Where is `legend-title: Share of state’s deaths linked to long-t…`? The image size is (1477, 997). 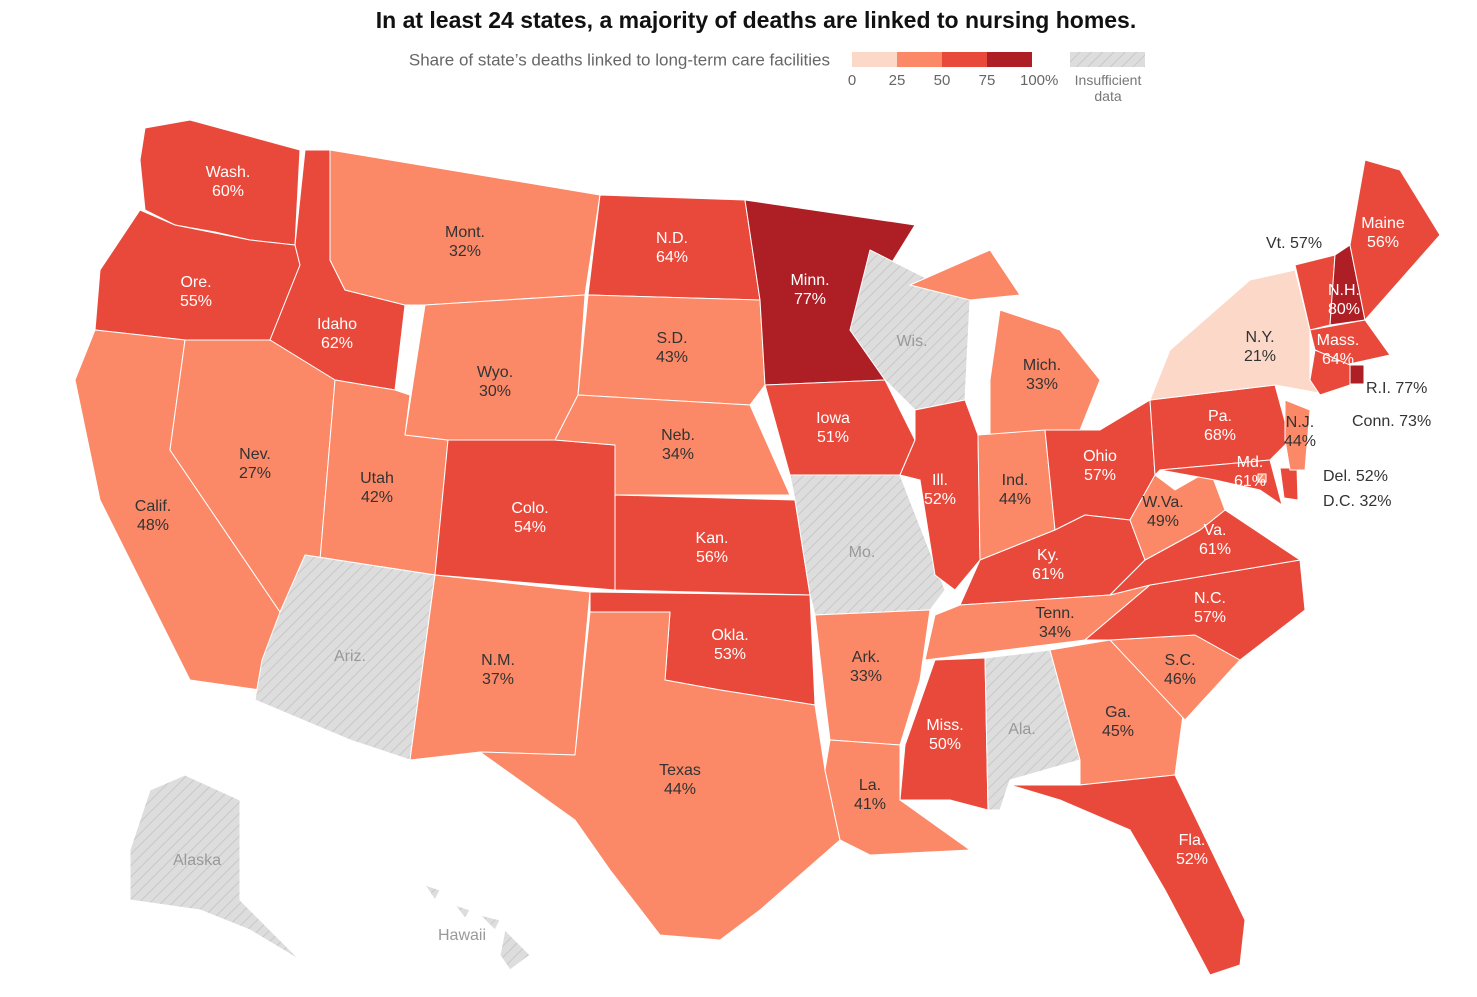
legend-title: Share of state’s deaths linked to long-t… is located at coordinates (619, 59).